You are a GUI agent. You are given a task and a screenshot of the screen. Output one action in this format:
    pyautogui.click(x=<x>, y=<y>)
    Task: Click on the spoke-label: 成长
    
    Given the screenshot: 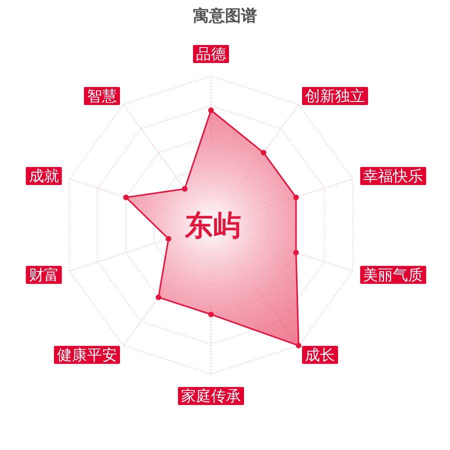 What is the action you would take?
    pyautogui.click(x=320, y=355)
    